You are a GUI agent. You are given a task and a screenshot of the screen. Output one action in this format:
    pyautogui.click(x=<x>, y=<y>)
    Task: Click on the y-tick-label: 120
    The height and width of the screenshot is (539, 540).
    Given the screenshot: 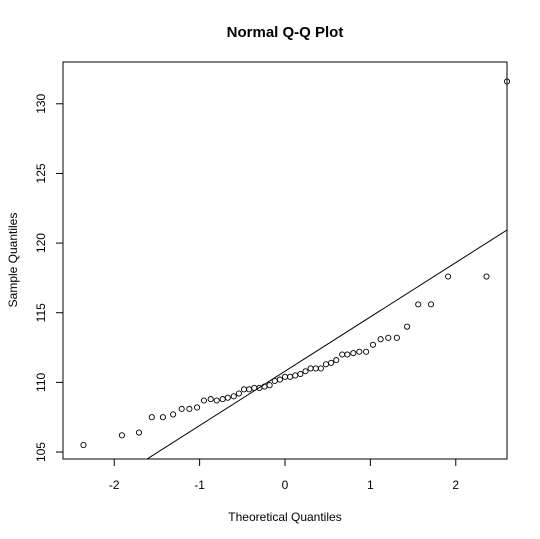 What is the action you would take?
    pyautogui.click(x=41, y=243)
    